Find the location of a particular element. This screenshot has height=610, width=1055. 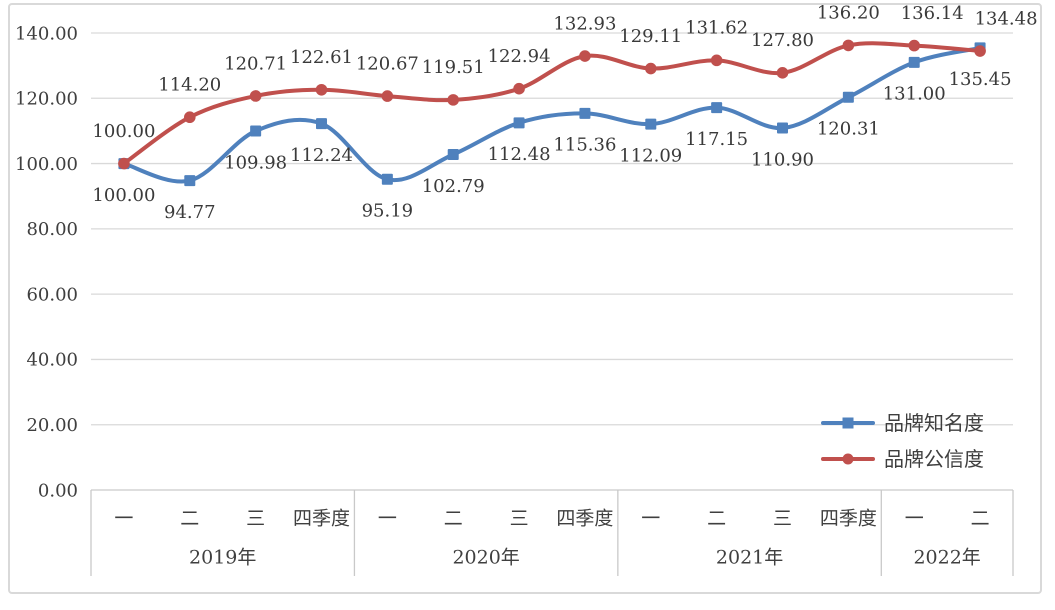

data-point-label-brand-awareness: 110.90 is located at coordinates (782, 159).